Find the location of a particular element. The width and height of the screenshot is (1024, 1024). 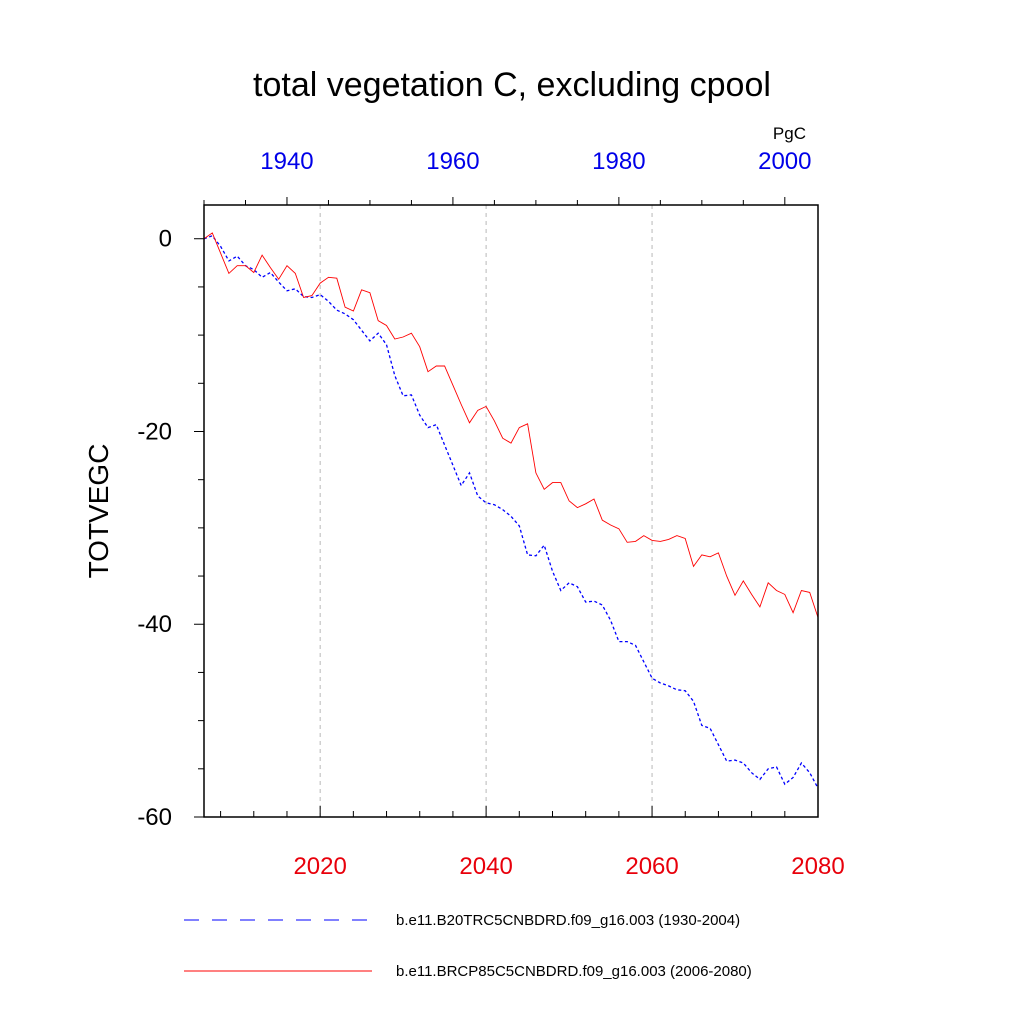

top-tick-label-1980: 1980 is located at coordinates (618, 161).